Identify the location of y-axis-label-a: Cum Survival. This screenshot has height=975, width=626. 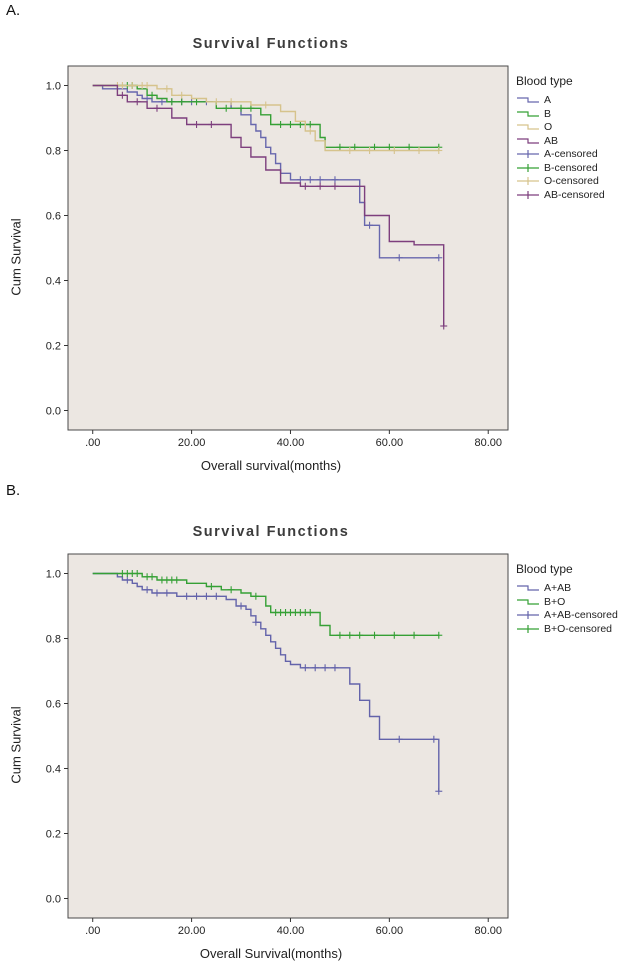
(16, 257).